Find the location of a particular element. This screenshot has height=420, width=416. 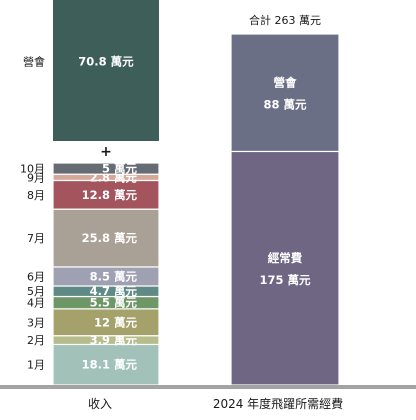

month-value-5: 4.7 萬元 is located at coordinates (114, 291).